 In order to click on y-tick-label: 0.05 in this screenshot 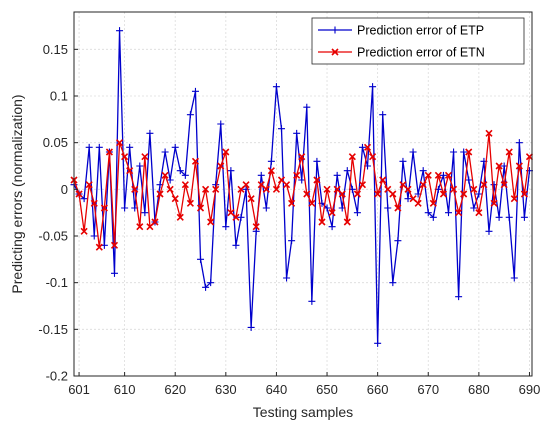, I will do `click(55, 142)`.